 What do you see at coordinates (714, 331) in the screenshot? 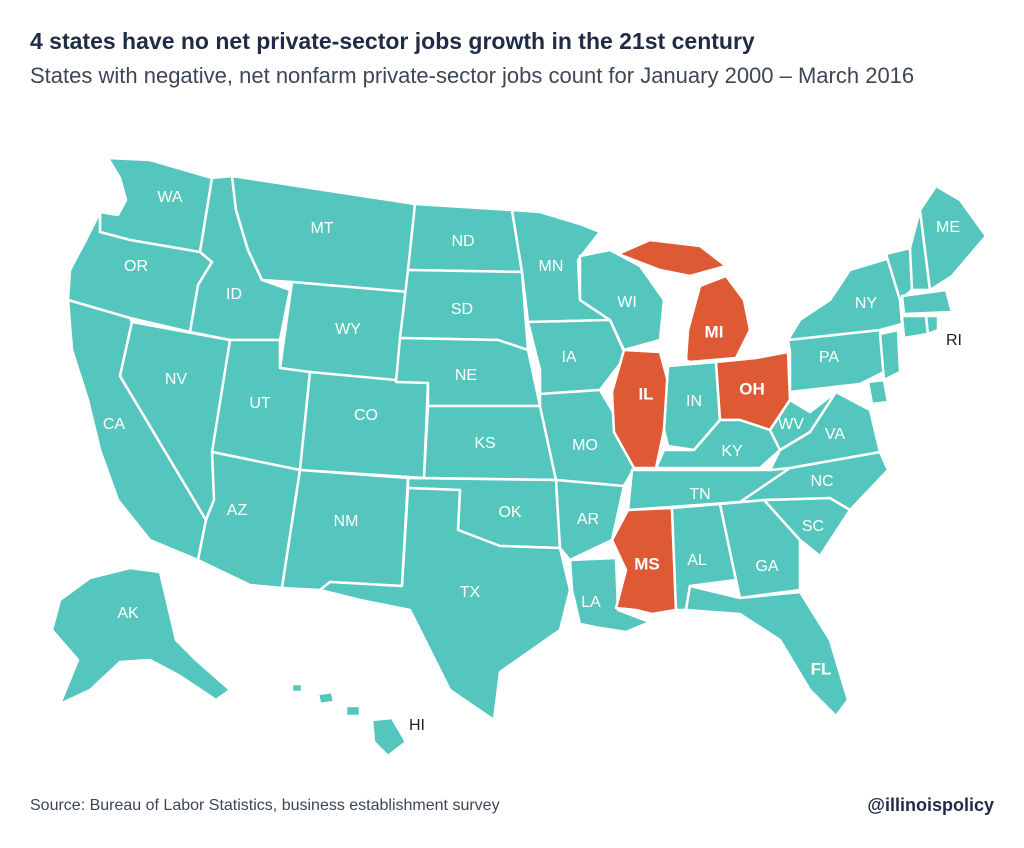
I see `label-MI: MI` at bounding box center [714, 331].